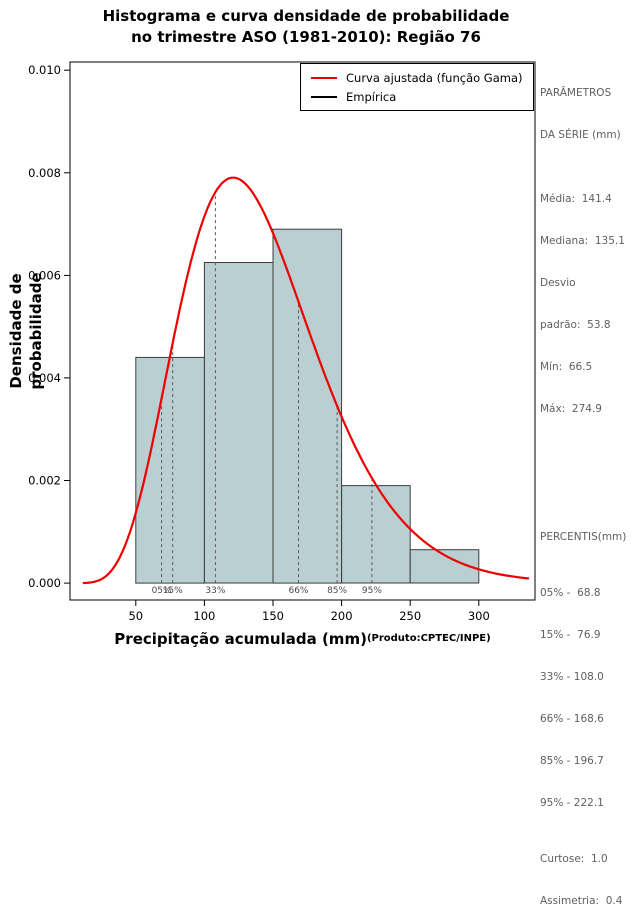  I want to click on percentil-66: 66% - 168.6, so click(572, 719).